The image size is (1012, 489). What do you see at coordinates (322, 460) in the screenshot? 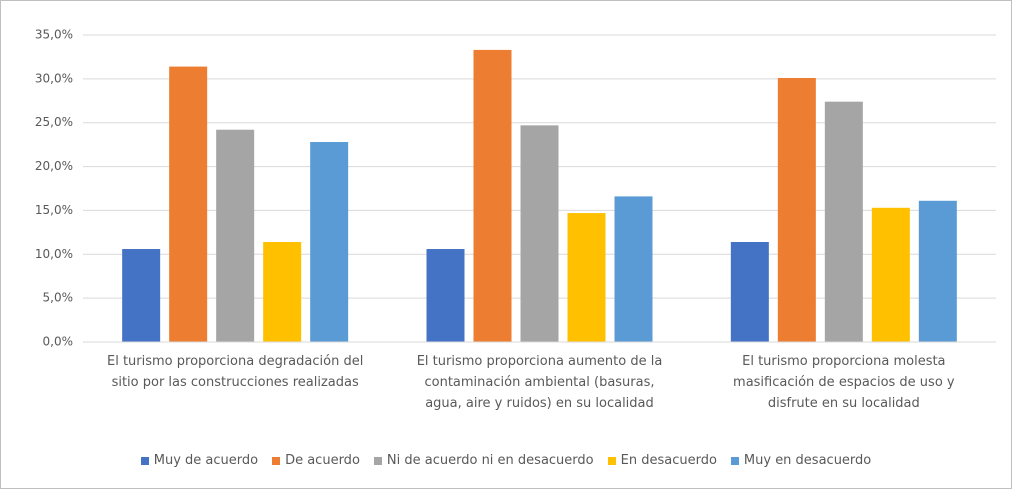
I see `legend-label: De acuerdo` at bounding box center [322, 460].